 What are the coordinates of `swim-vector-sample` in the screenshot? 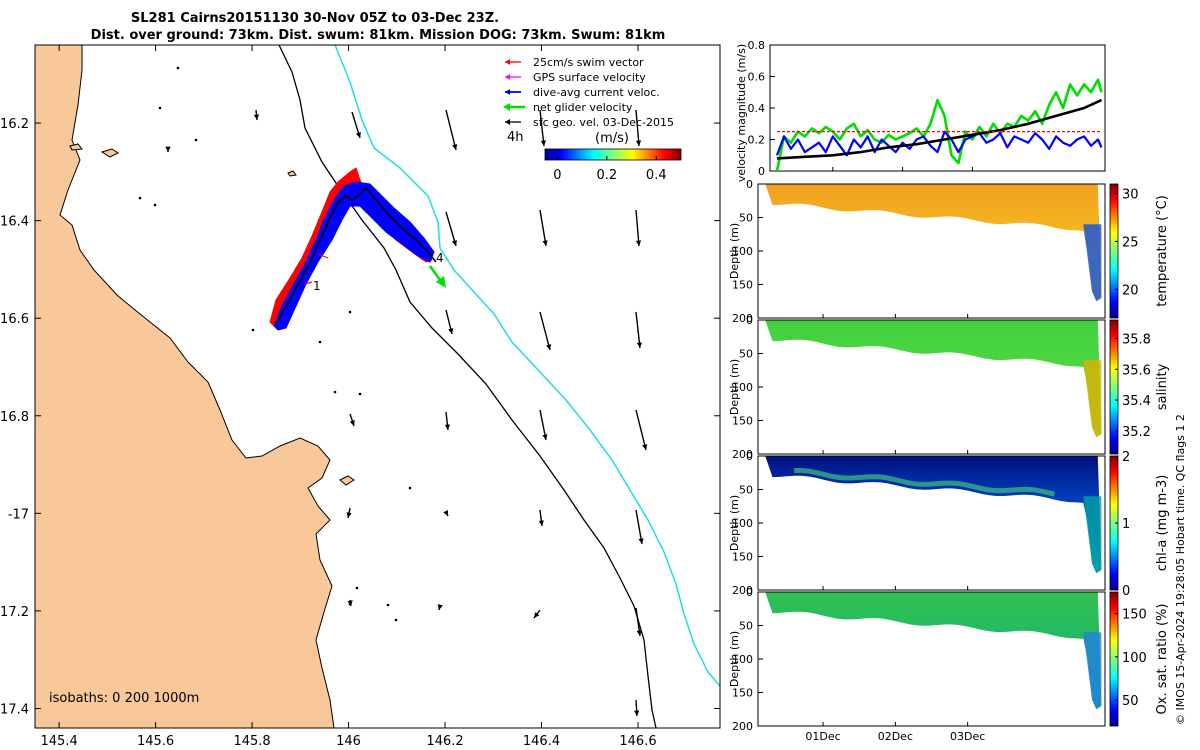 It's located at (308, 283).